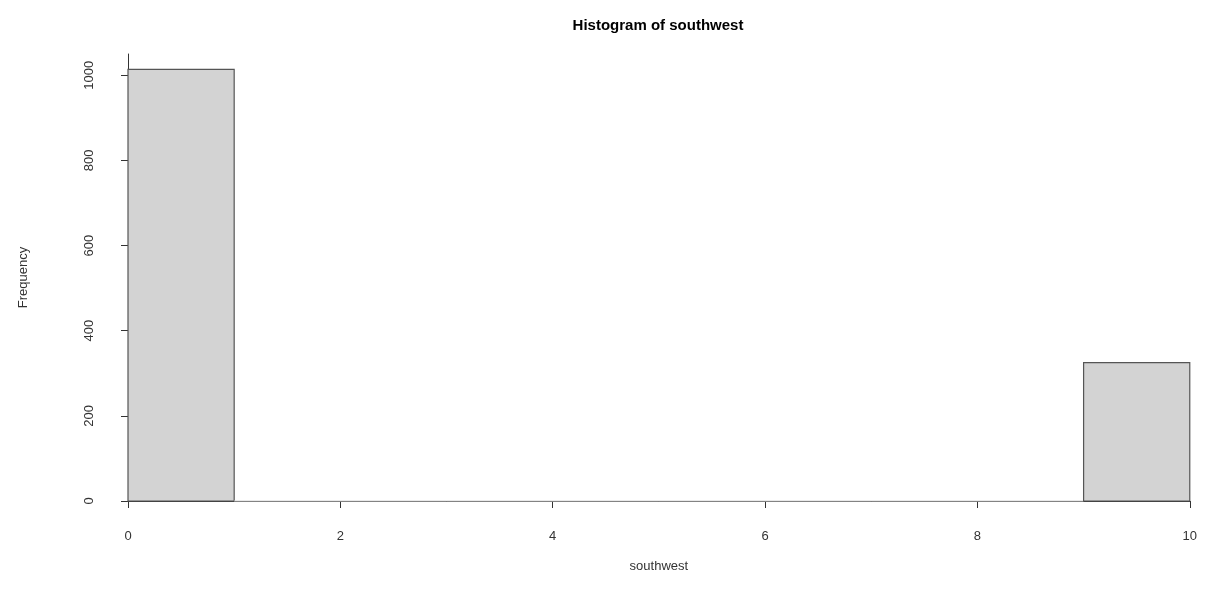 The height and width of the screenshot is (591, 1208). Describe the element at coordinates (659, 565) in the screenshot. I see `x-axis-title: southwest` at that location.